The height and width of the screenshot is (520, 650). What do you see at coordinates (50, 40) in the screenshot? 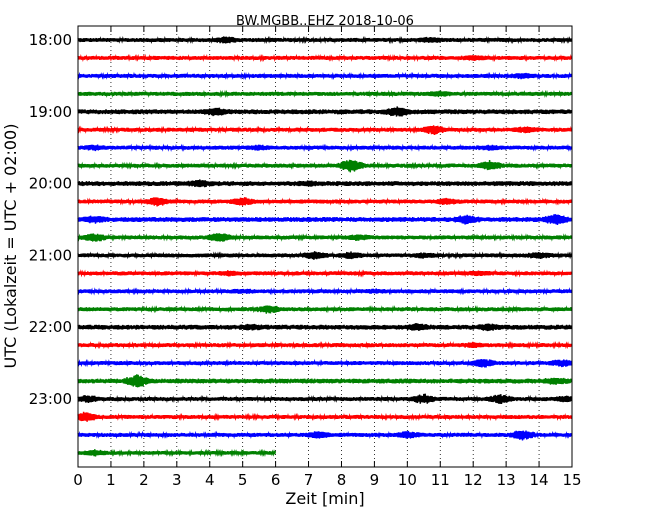
I see `y-tick-label: 18:00` at bounding box center [50, 40].